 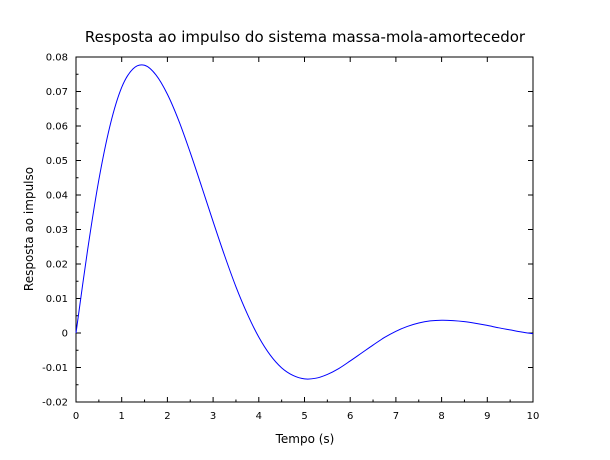 I want to click on x-tick-label: 6, so click(x=350, y=416).